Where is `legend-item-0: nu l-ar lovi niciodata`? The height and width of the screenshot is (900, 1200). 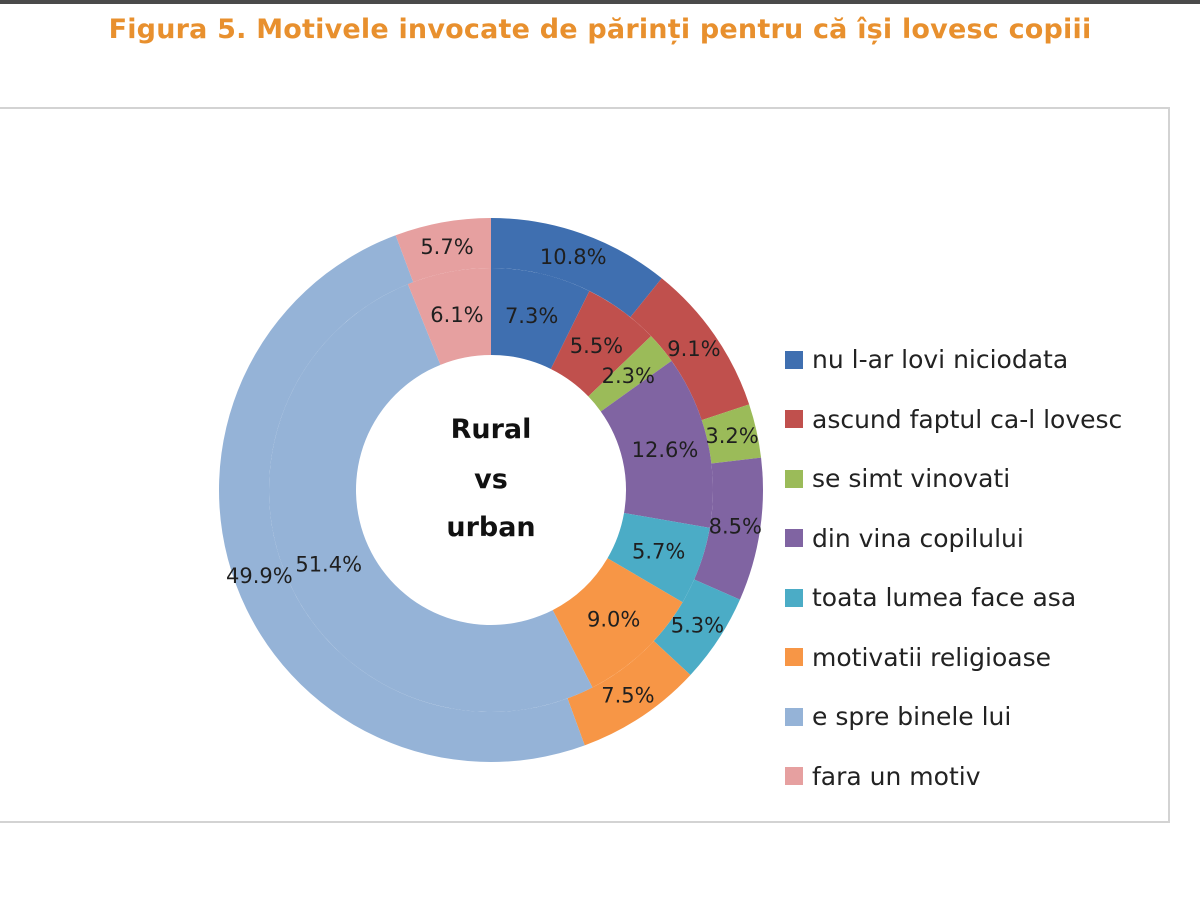 legend-item-0: nu l-ar lovi niciodata is located at coordinates (953, 360).